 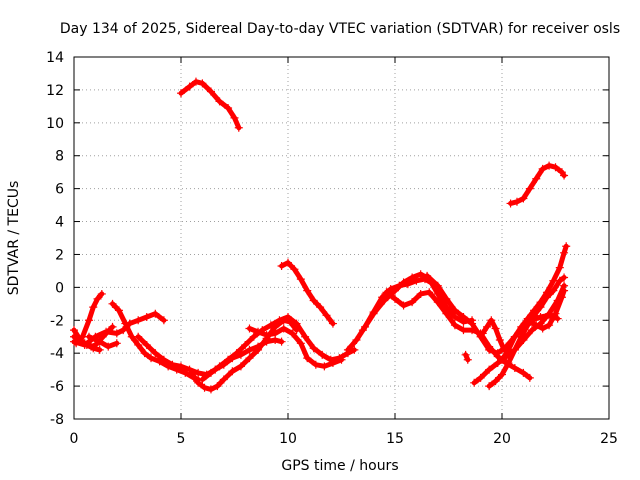 What do you see at coordinates (181, 439) in the screenshot?
I see `x-tick-label: 5` at bounding box center [181, 439].